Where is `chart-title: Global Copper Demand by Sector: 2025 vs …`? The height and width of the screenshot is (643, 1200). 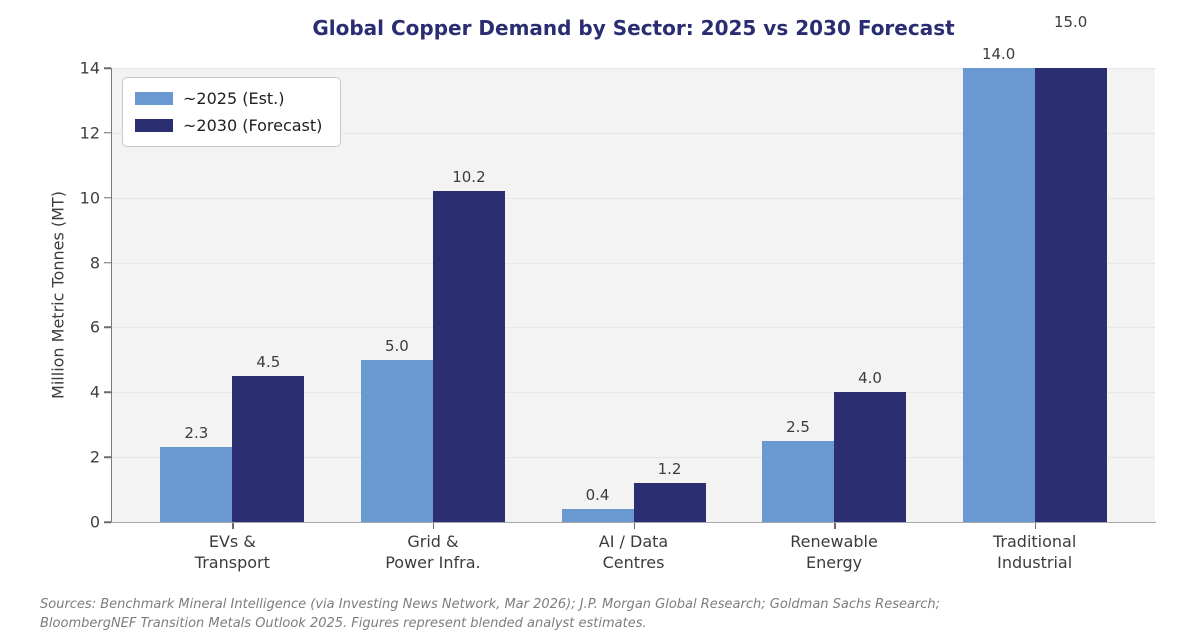 chart-title: Global Copper Demand by Sector: 2025 vs … is located at coordinates (633, 28).